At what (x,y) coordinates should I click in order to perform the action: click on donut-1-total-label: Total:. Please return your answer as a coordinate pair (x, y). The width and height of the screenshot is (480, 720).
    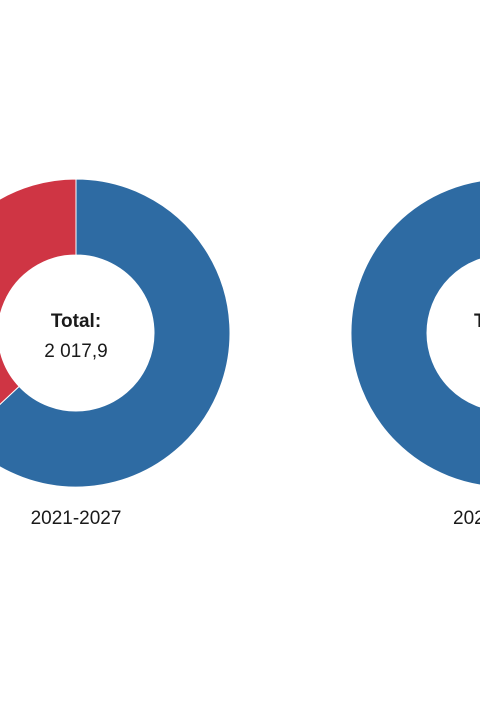
    Looking at the image, I should click on (76, 321).